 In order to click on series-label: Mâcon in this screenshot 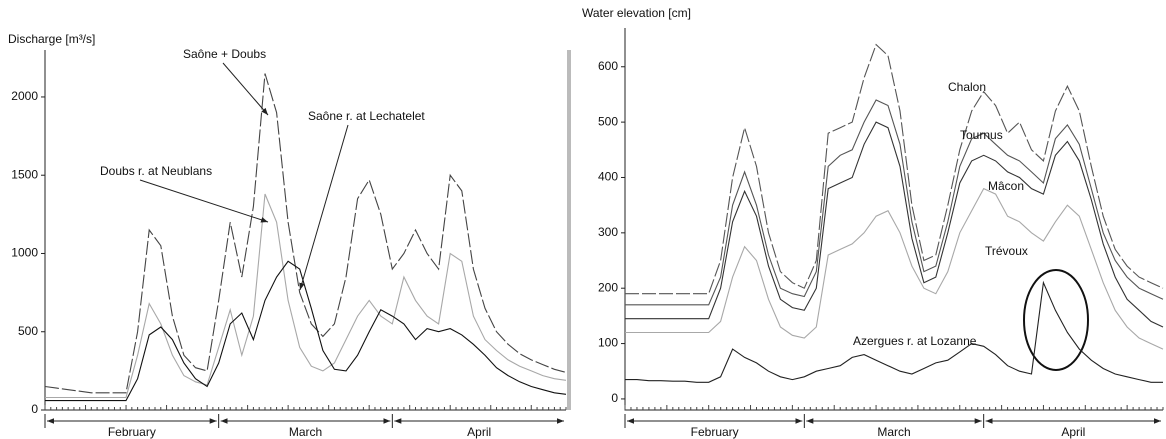, I will do `click(1006, 186)`.